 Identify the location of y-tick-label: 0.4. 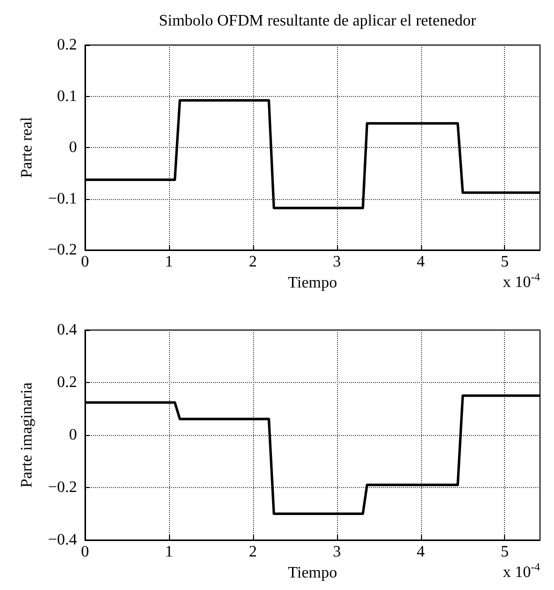
(67, 330).